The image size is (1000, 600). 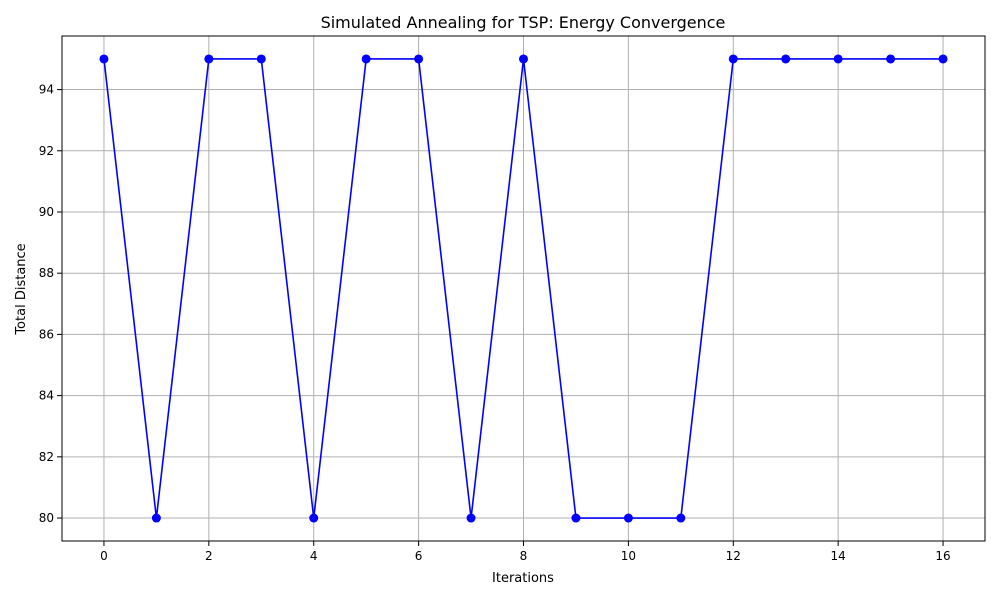 What do you see at coordinates (46, 273) in the screenshot?
I see `y-tick-label: 88` at bounding box center [46, 273].